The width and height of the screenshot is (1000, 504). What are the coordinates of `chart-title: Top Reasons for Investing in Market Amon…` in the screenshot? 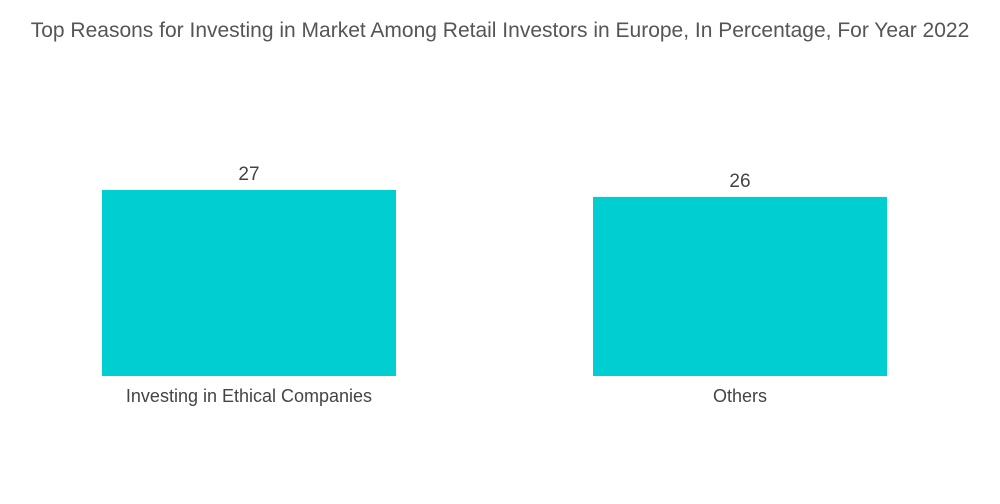 It's located at (500, 30).